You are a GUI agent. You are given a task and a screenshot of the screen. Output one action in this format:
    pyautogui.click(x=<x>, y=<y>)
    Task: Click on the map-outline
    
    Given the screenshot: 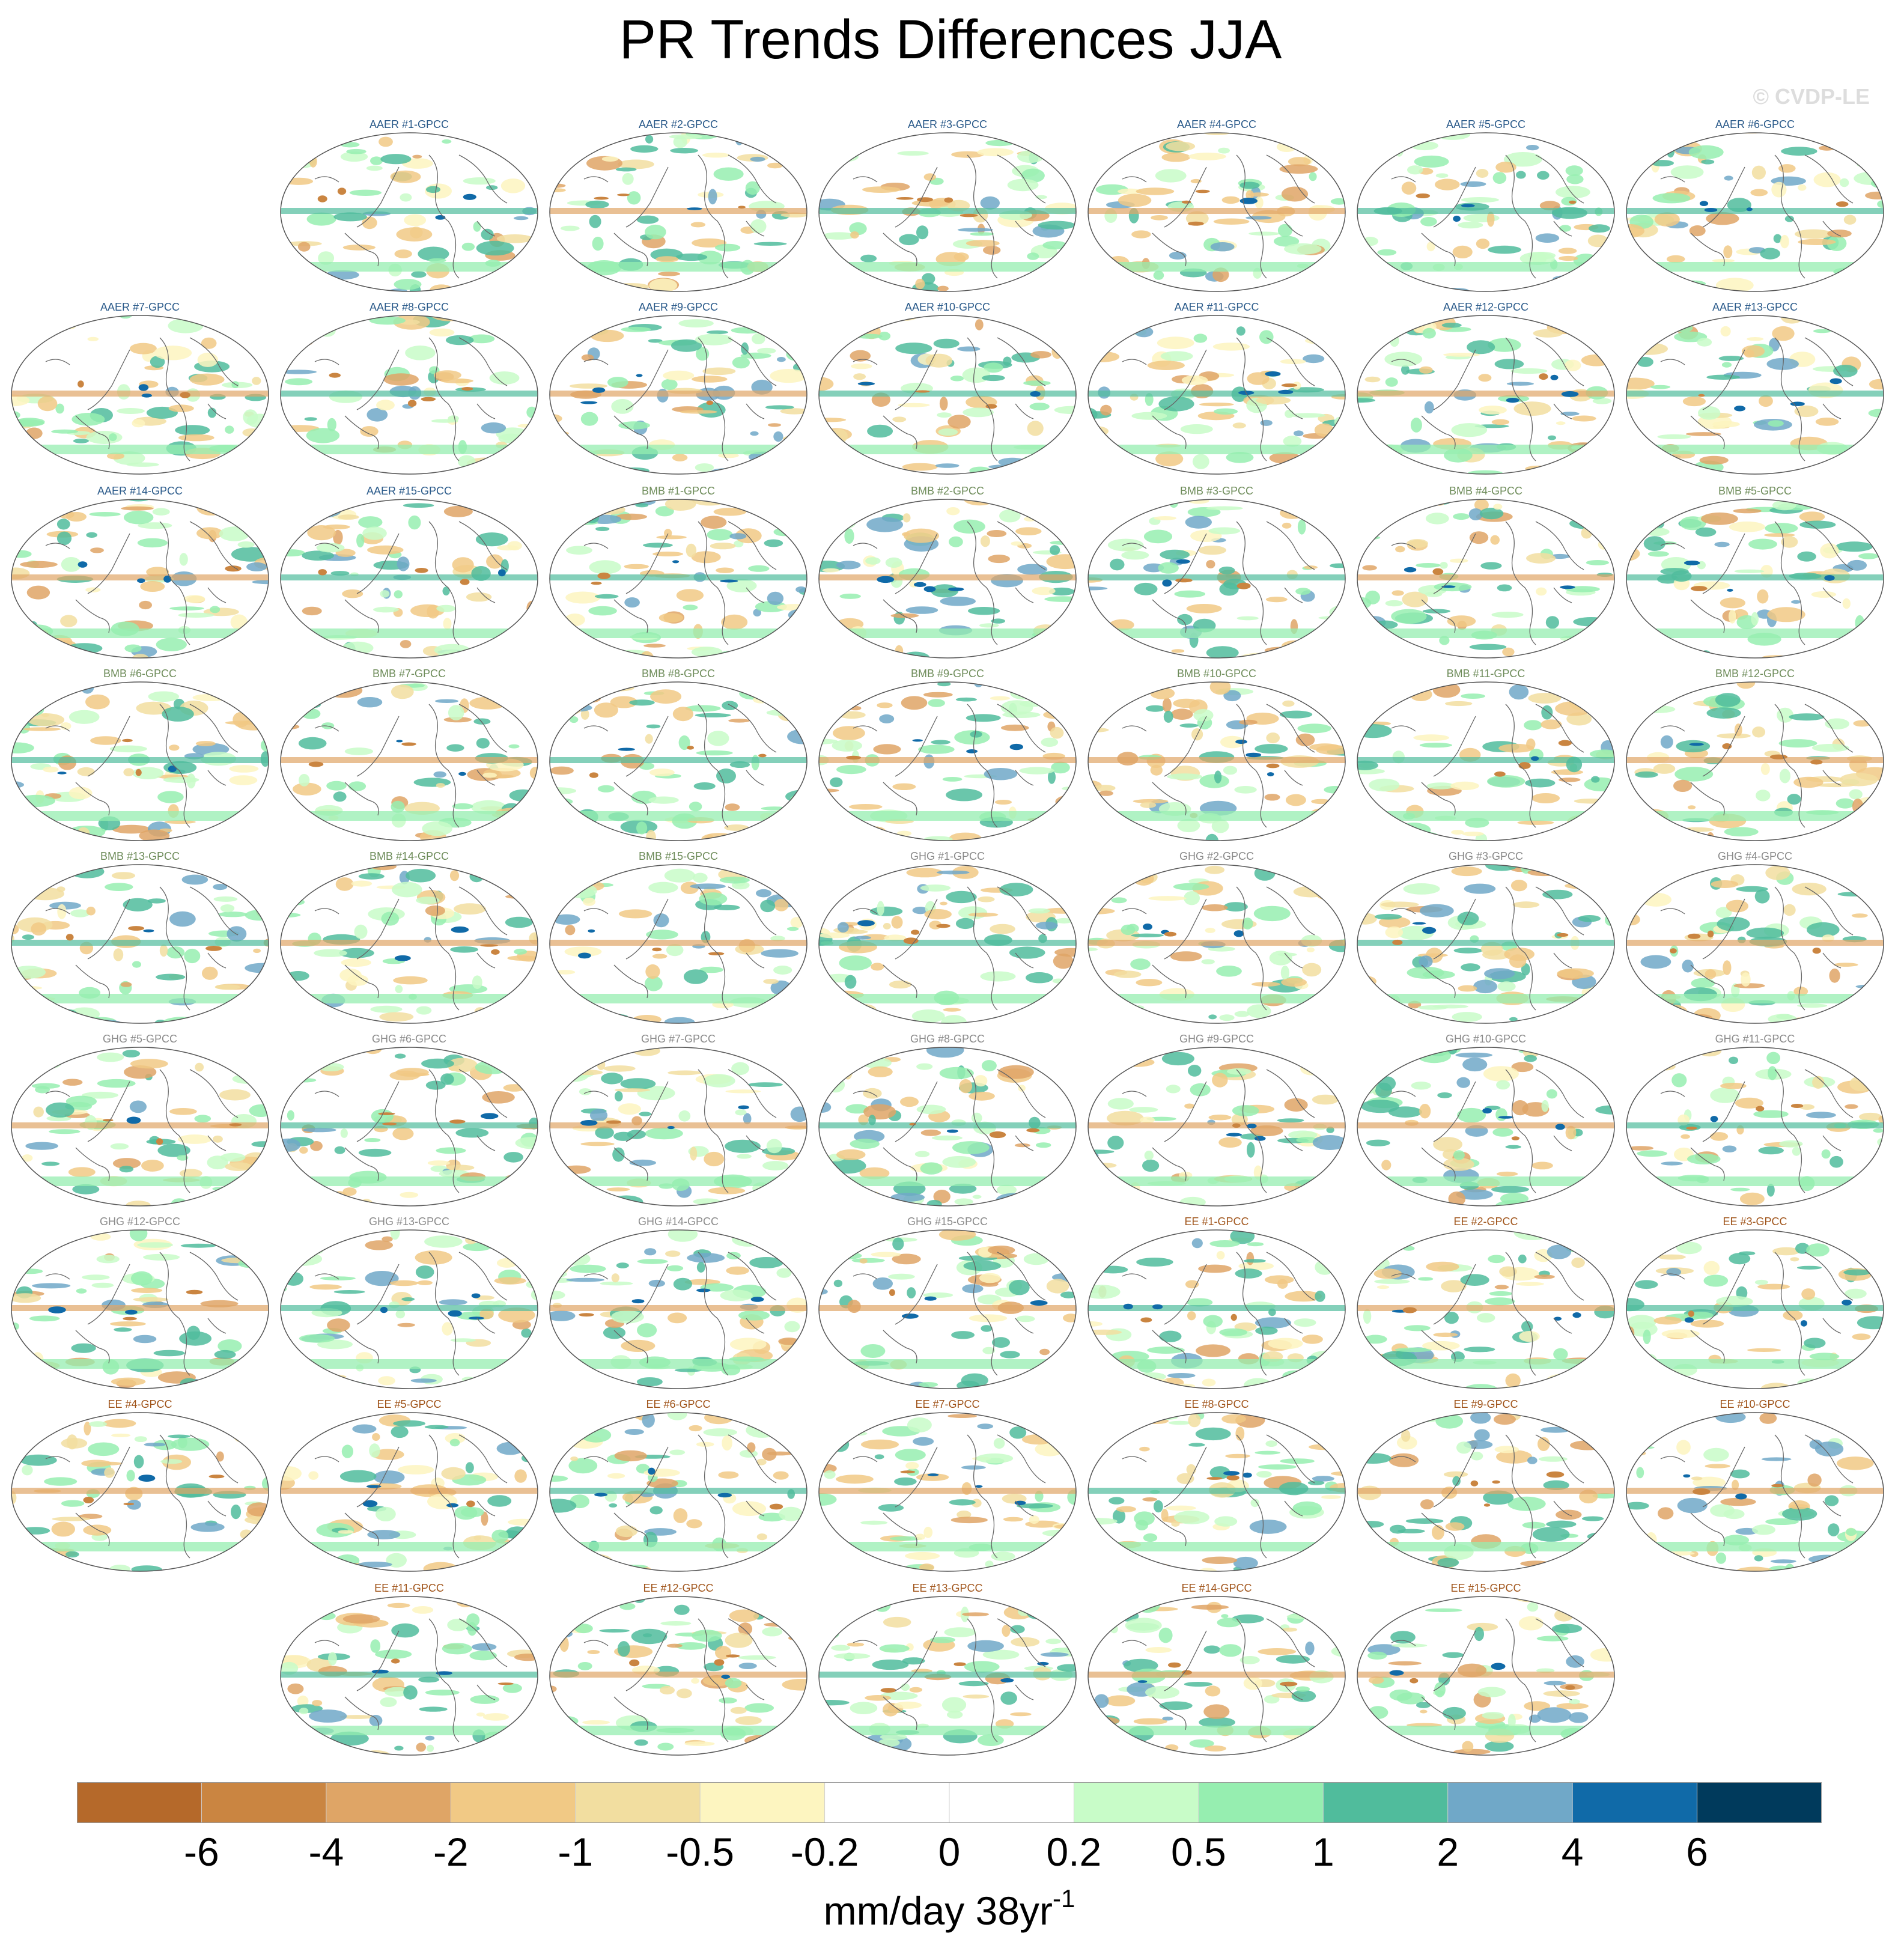 What is the action you would take?
    pyautogui.click(x=1217, y=761)
    